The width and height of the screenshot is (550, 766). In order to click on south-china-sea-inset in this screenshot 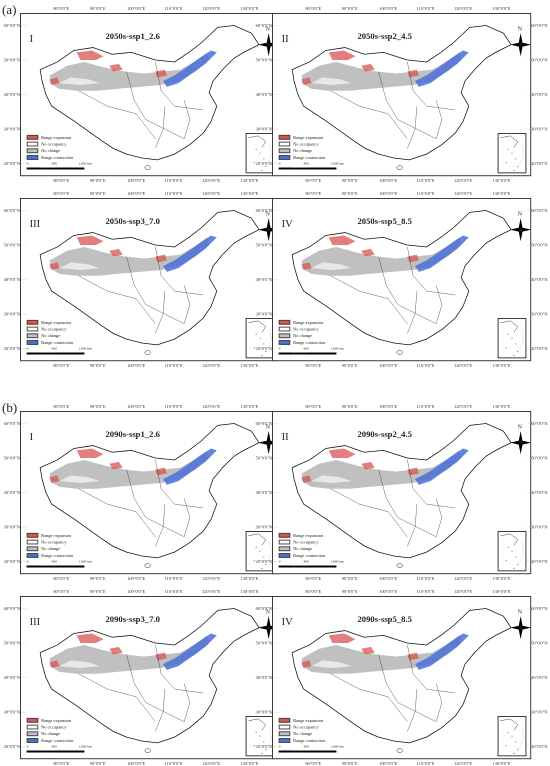, I will do `click(512, 736)`.